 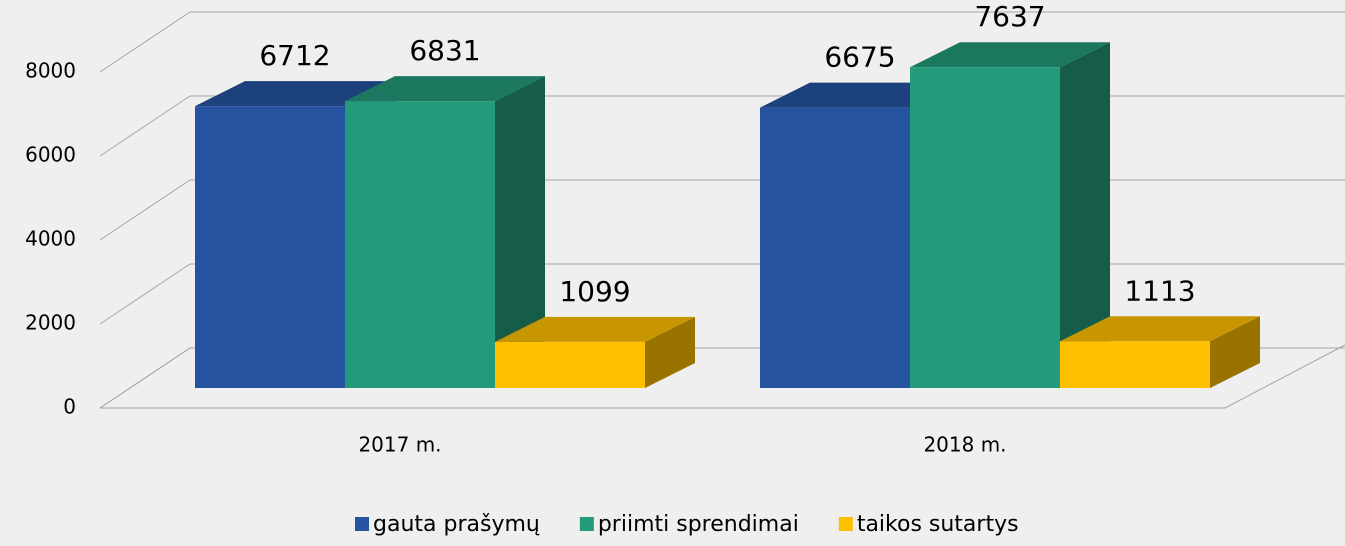 What do you see at coordinates (50, 239) in the screenshot?
I see `y-tick-label: 4000` at bounding box center [50, 239].